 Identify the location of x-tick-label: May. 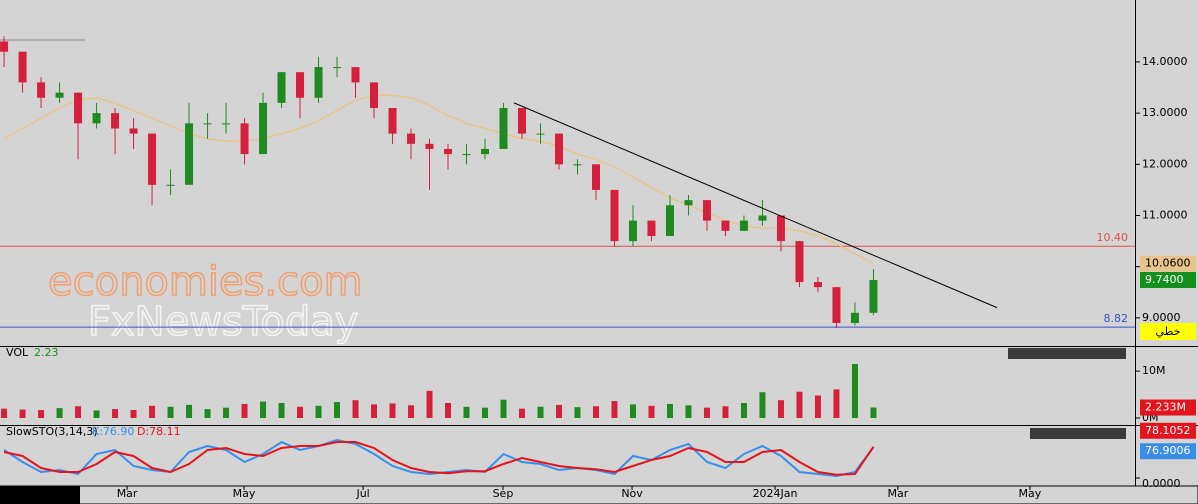
(1030, 493).